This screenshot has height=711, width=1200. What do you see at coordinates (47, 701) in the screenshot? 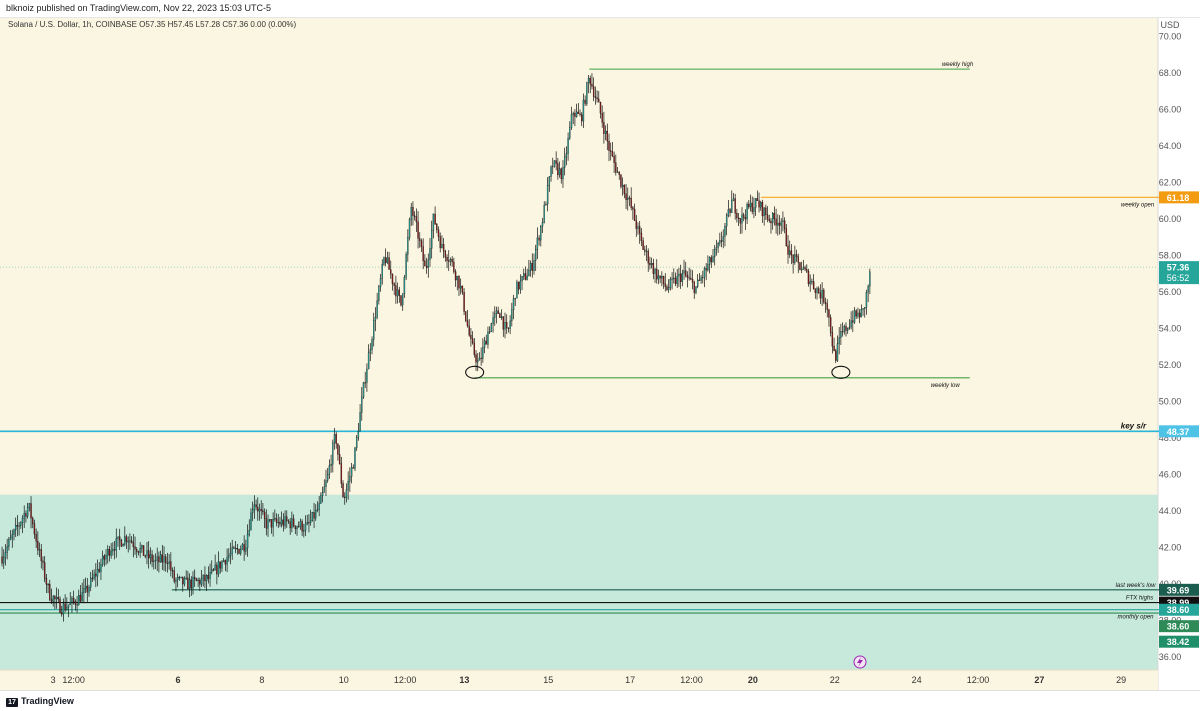
I see `tradingview-brand: TradingView` at bounding box center [47, 701].